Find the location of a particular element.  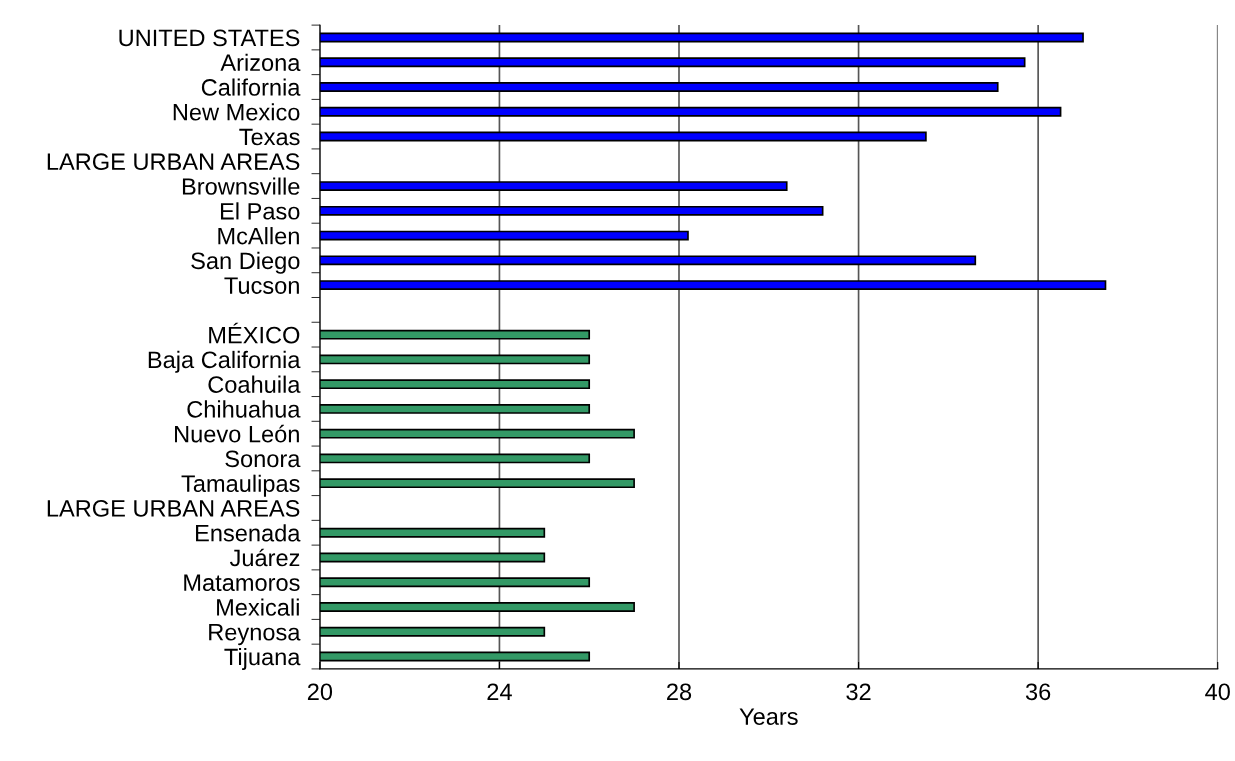

x-tick-label: 28 is located at coordinates (679, 692).